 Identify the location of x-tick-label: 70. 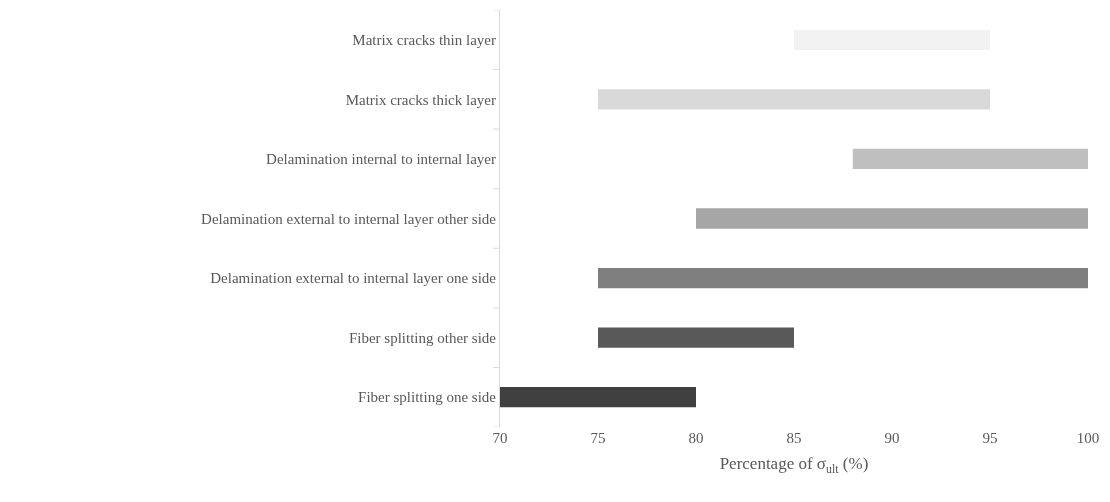
(500, 438).